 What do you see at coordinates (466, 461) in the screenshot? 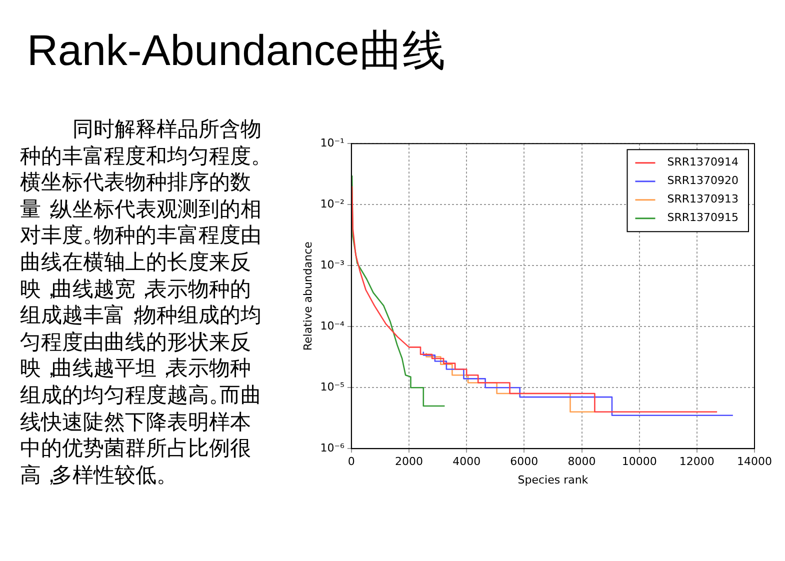
I see `x-tick-label: 4000` at bounding box center [466, 461].